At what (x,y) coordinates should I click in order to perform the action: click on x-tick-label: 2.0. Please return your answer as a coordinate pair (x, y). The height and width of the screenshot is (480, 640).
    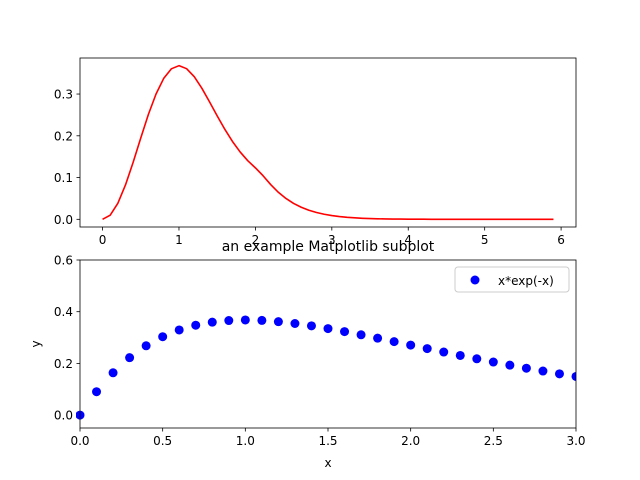
    Looking at the image, I should click on (410, 441).